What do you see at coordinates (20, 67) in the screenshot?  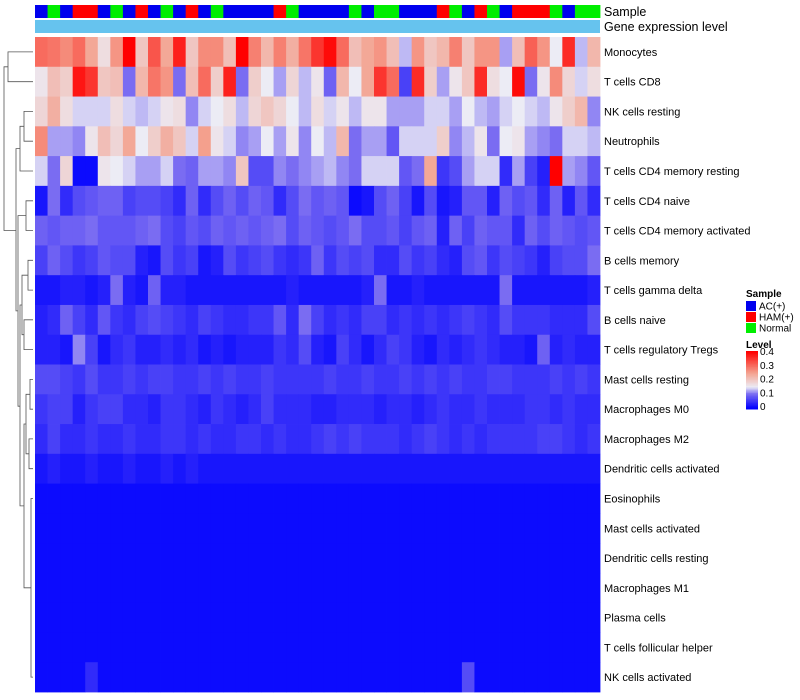 I see `dendrogram-branch` at bounding box center [20, 67].